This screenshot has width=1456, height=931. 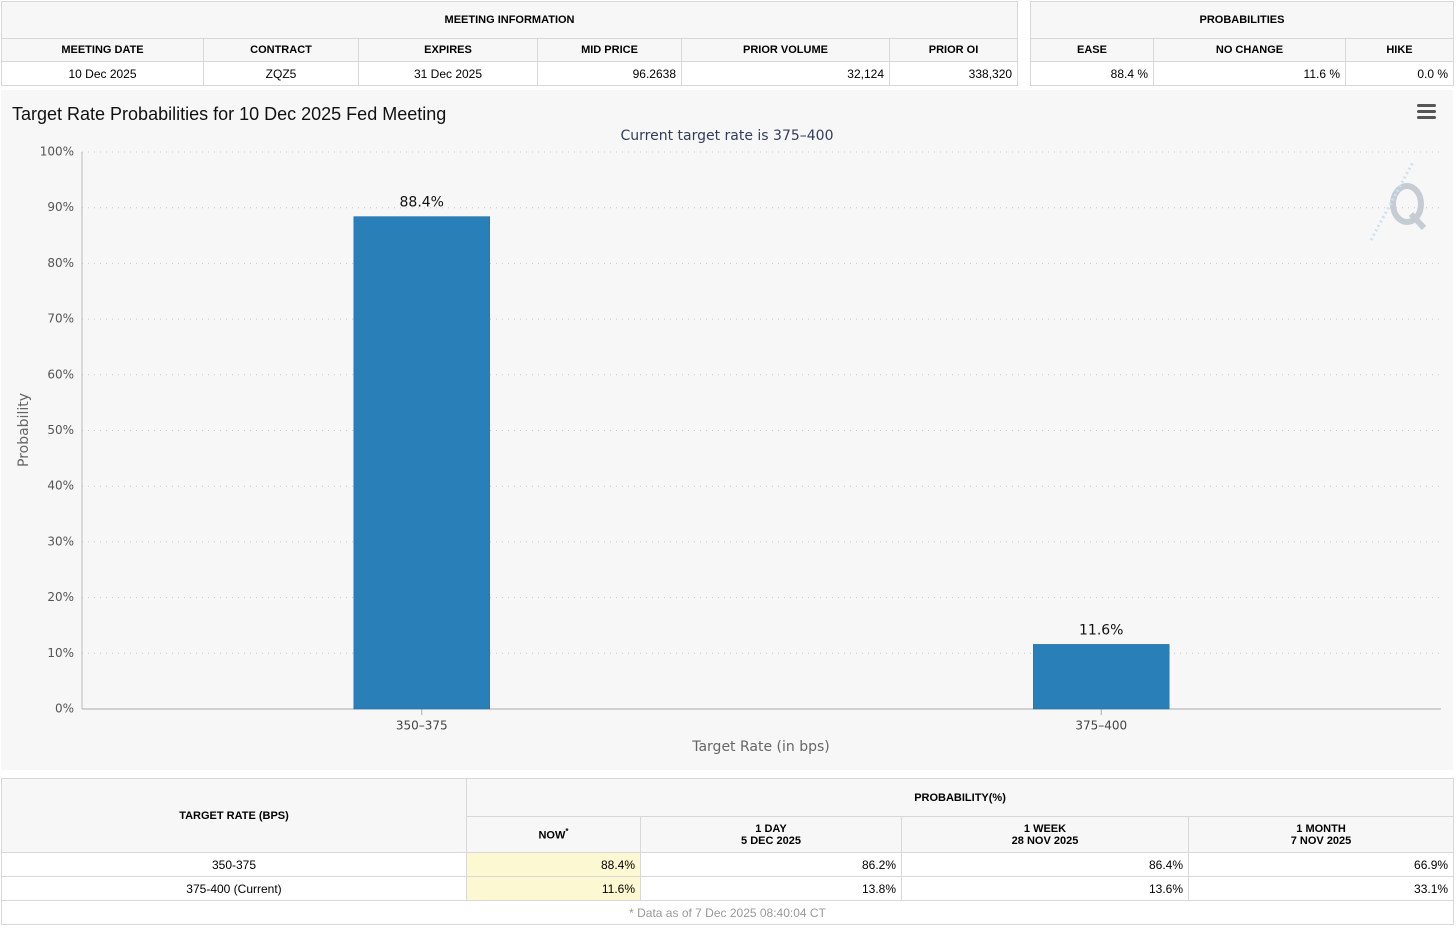 I want to click on column-label: 1 MONTH, so click(x=1321, y=828).